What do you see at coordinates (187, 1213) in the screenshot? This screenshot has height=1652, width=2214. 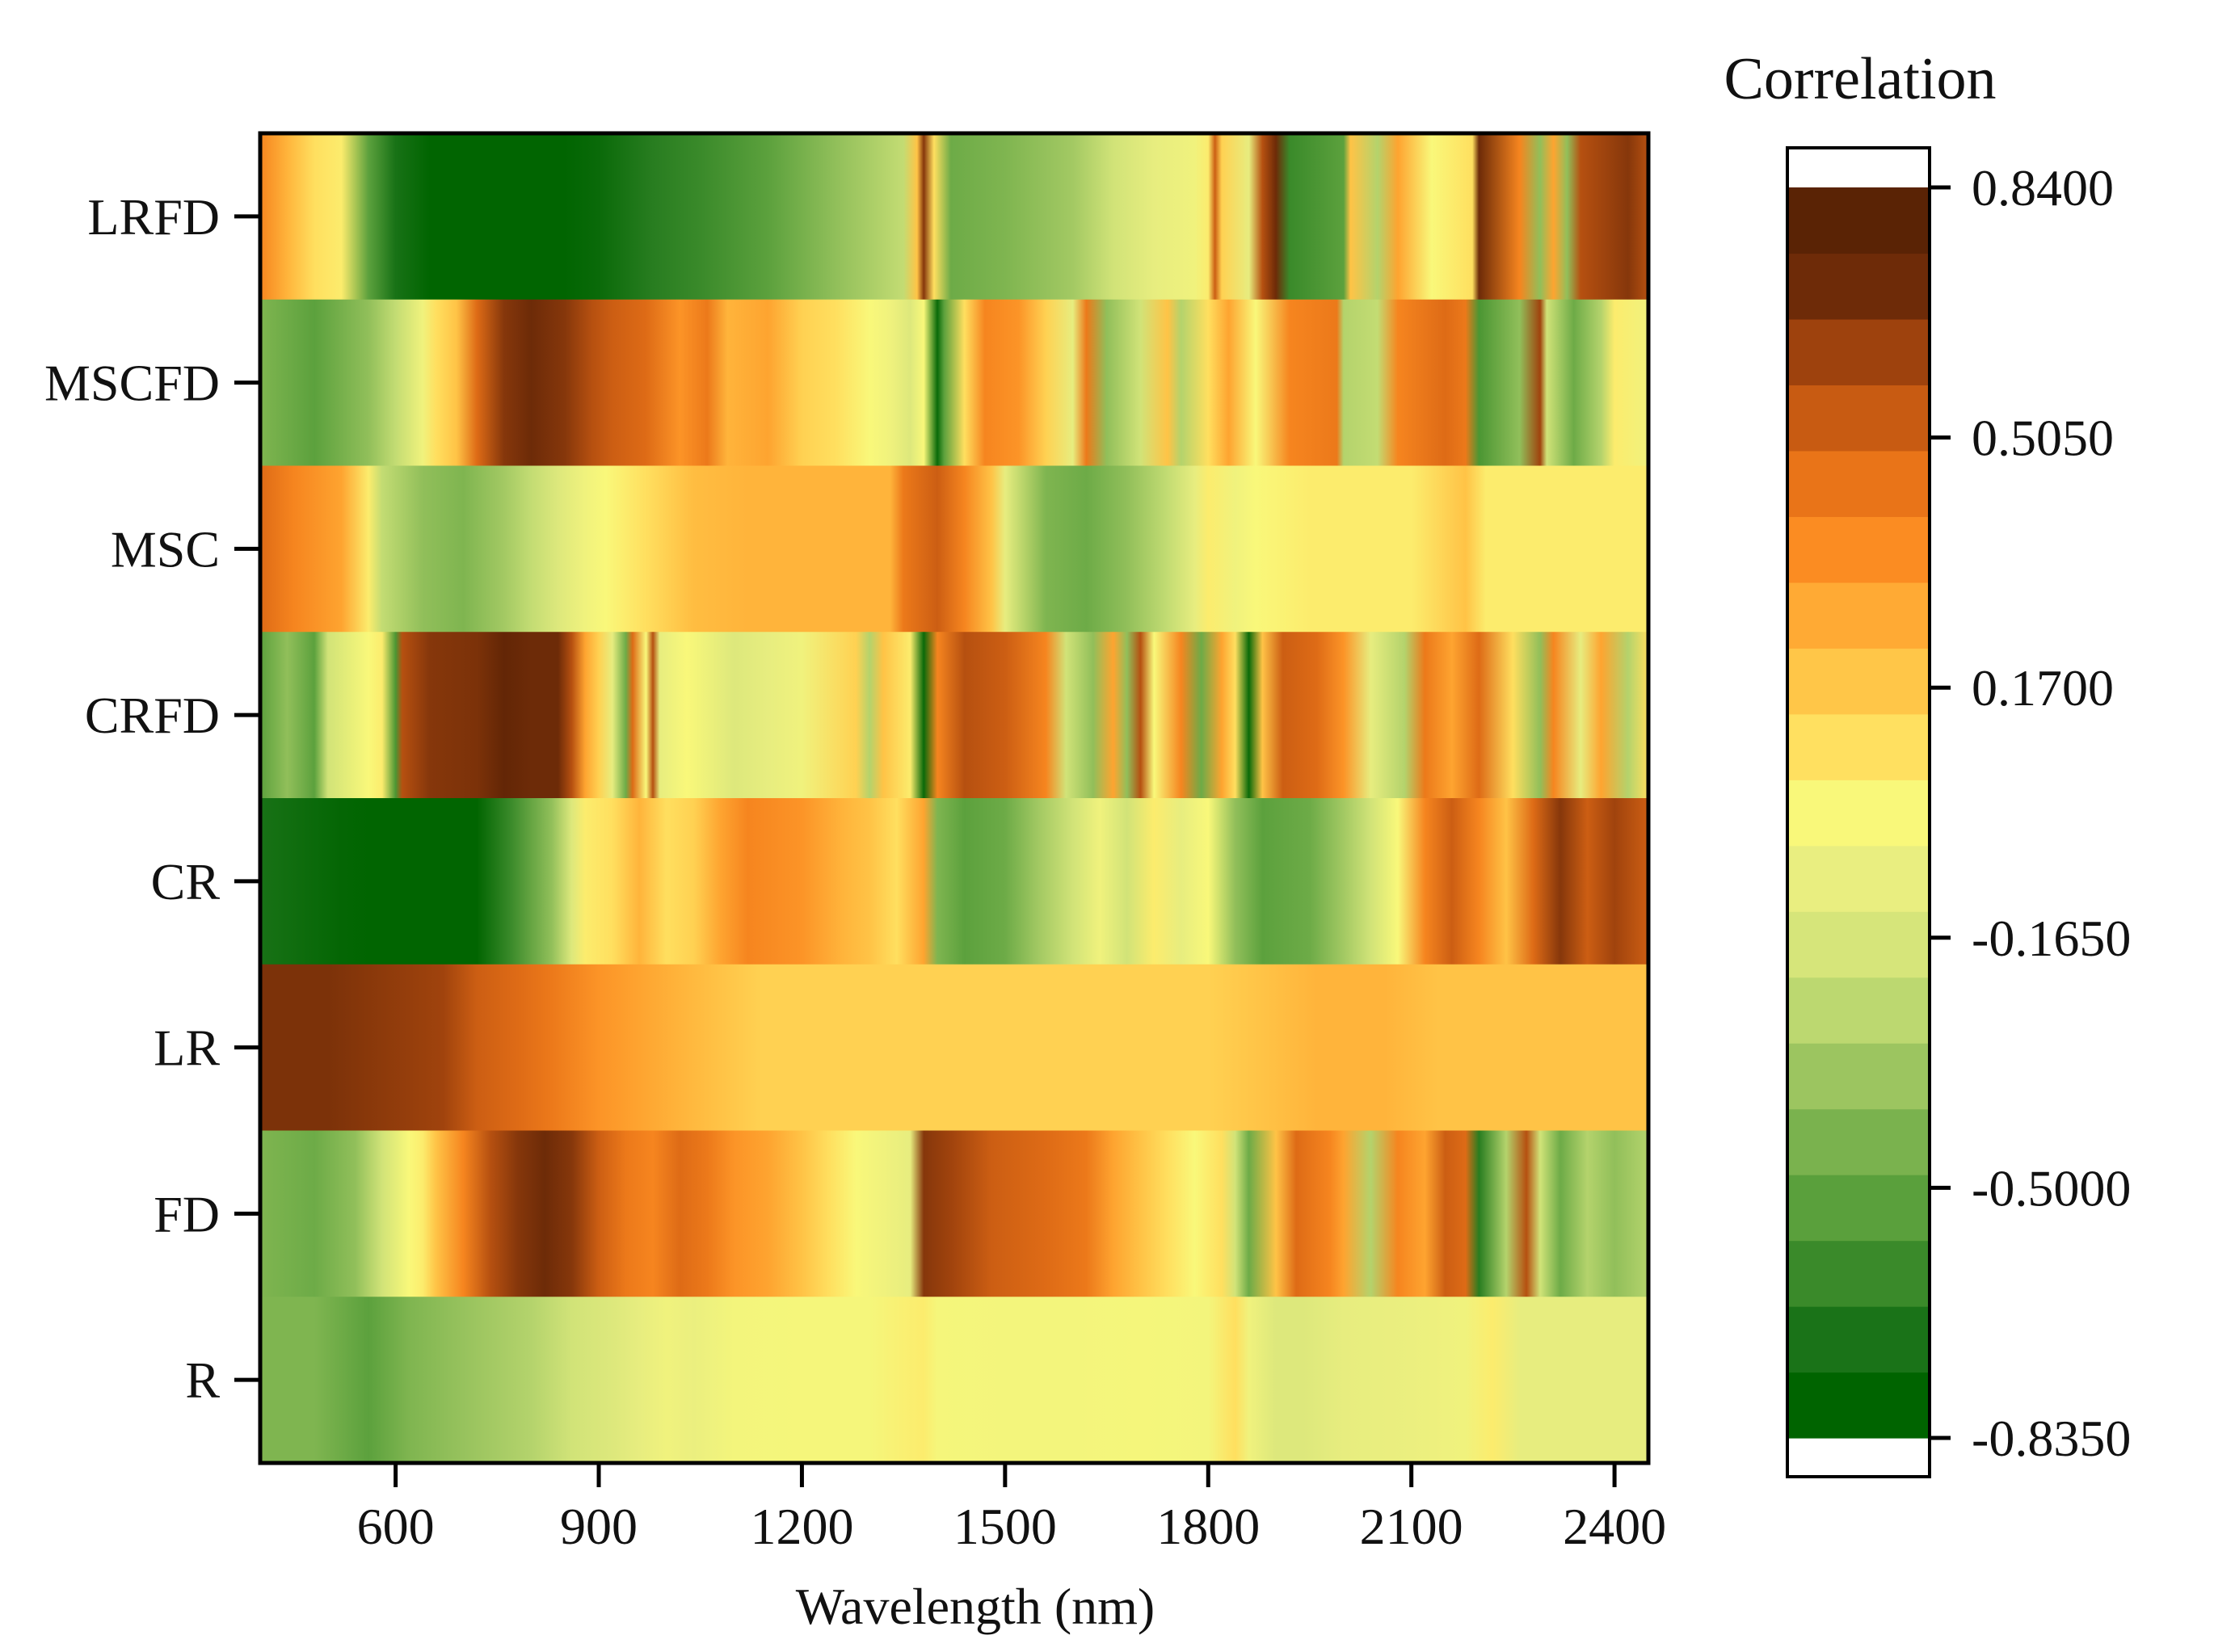 I see `row-label-fd: FD` at bounding box center [187, 1213].